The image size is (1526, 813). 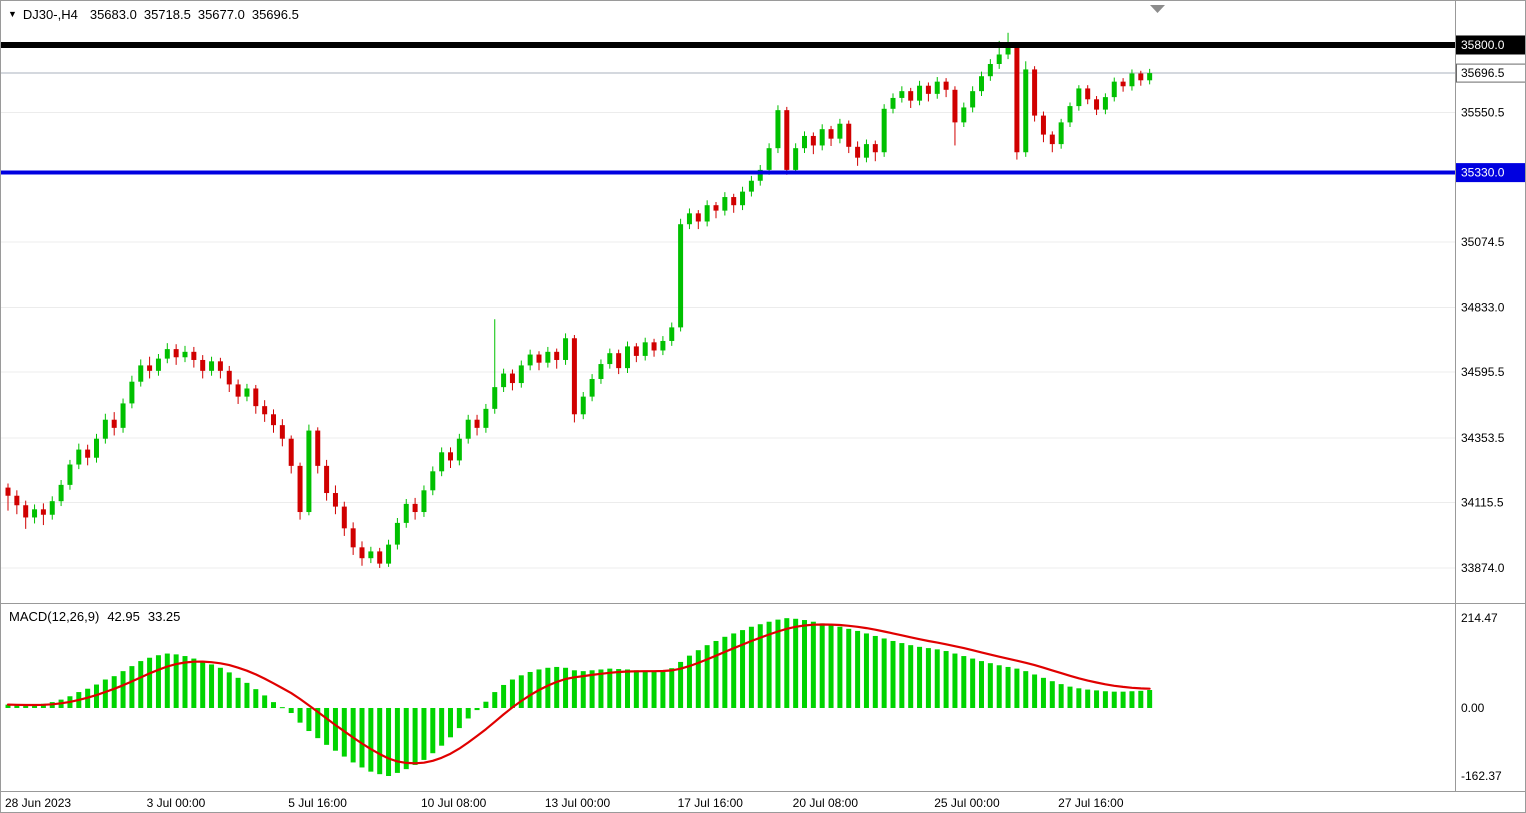 What do you see at coordinates (1157, 9) in the screenshot?
I see `chart-shift-marker-icon` at bounding box center [1157, 9].